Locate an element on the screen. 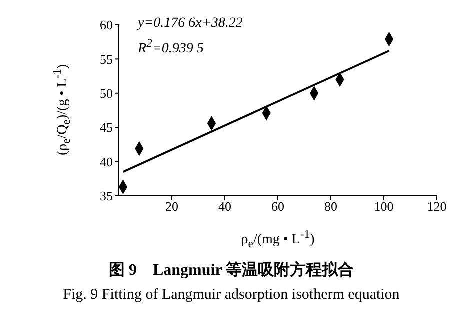 Image resolution: width=463 pixels, height=323 pixels. annotation: y=0.176 6x+38.22 is located at coordinates (190, 24).